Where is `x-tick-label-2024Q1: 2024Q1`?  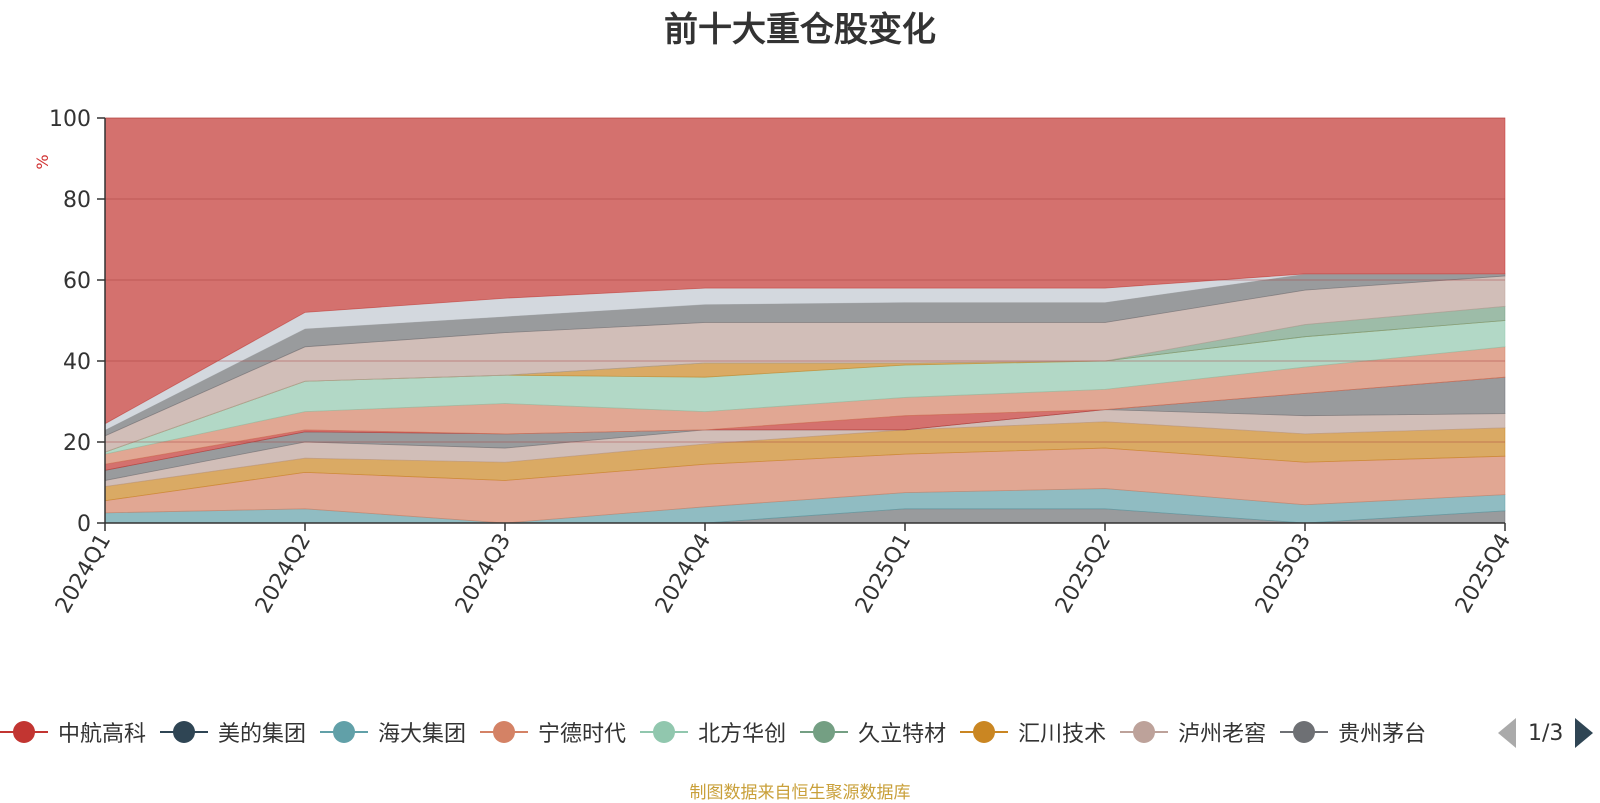
x-tick-label-2024Q1: 2024Q1 is located at coordinates (83, 574).